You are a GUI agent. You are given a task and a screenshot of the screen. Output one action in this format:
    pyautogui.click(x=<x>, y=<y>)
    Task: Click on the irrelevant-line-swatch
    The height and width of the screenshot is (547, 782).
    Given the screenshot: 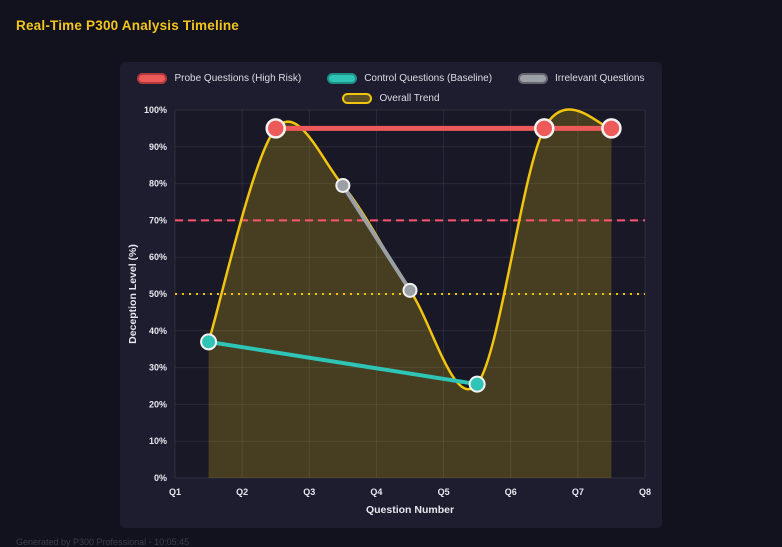 What is the action you would take?
    pyautogui.click(x=533, y=78)
    